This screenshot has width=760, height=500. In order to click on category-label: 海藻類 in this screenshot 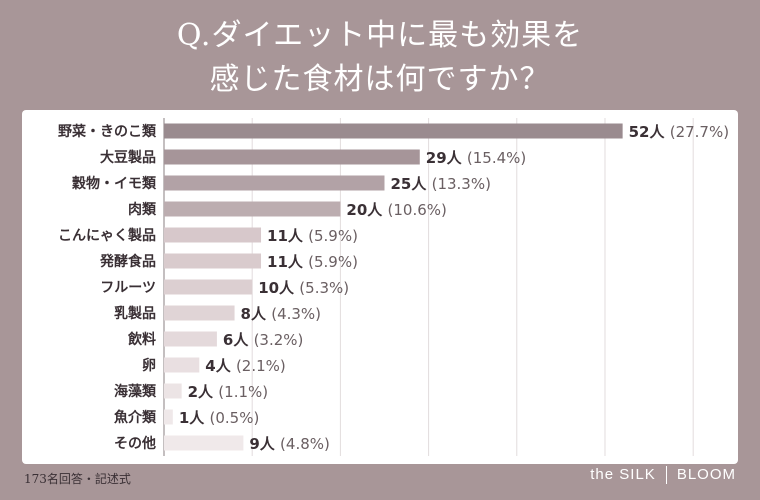, I will do `click(135, 391)`.